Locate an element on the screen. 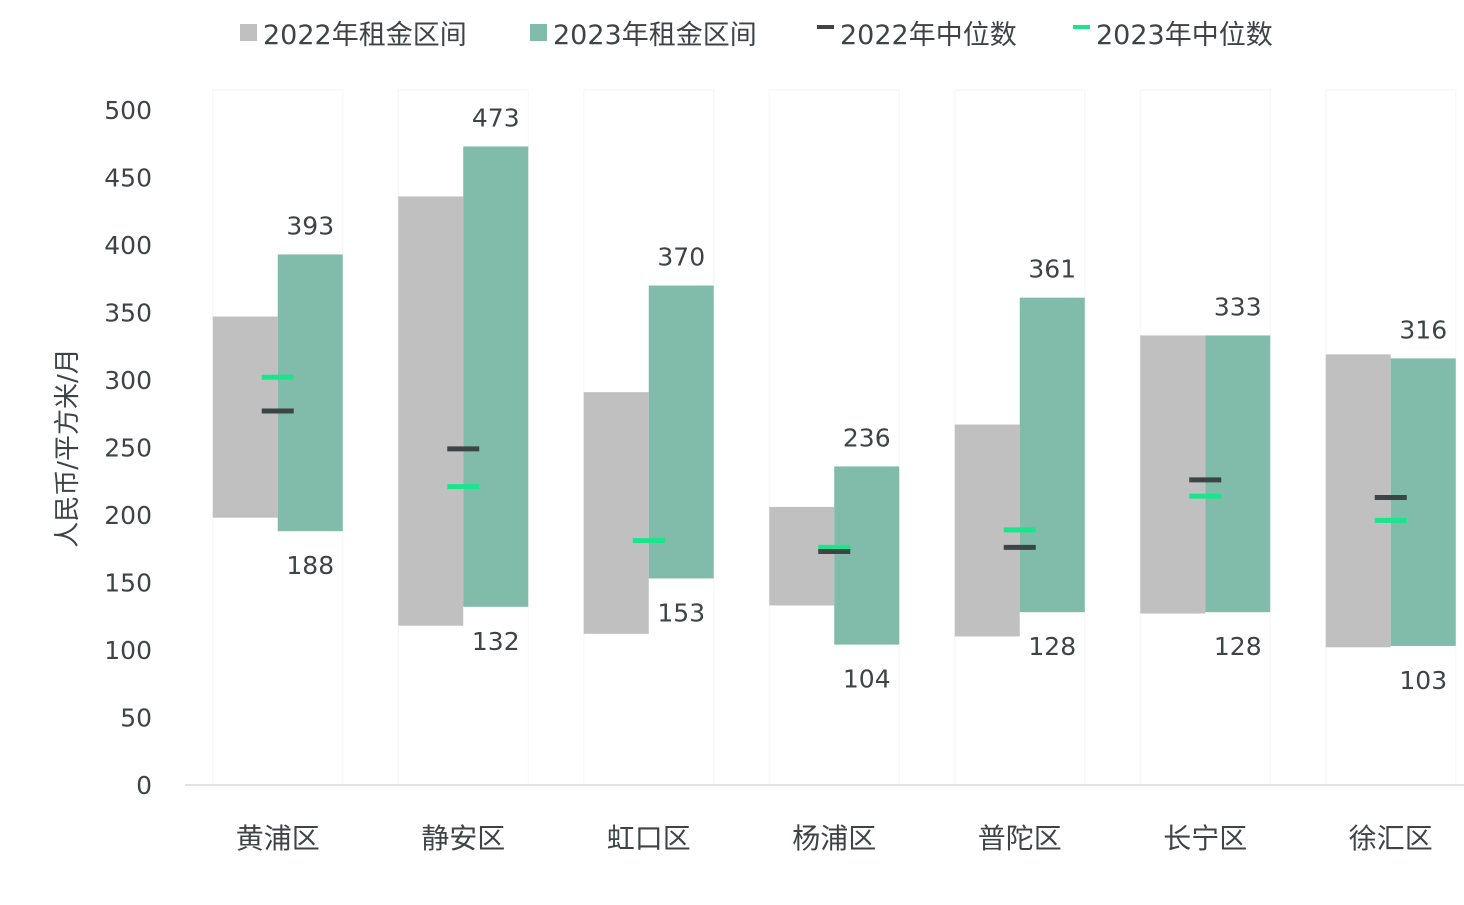 Image resolution: width=1464 pixels, height=905 pixels. legend: 2022年租金区间 2023年租金区间 2022年中位数 2023年中位数 is located at coordinates (756, 35).